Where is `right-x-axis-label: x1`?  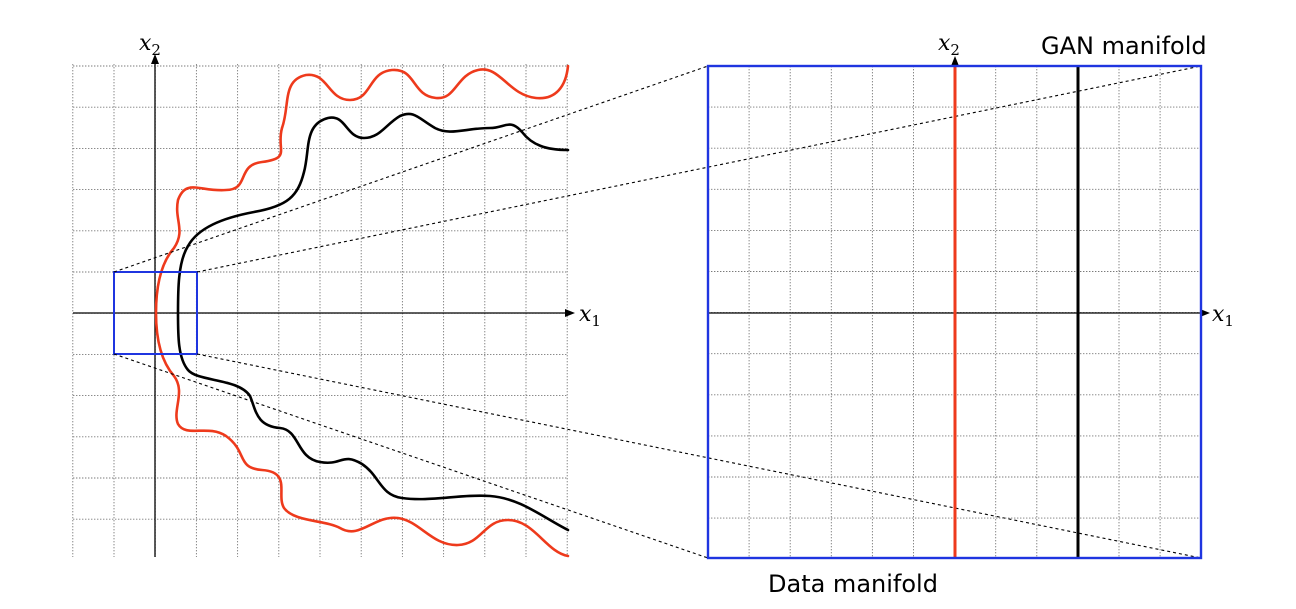 right-x-axis-label: x1 is located at coordinates (1223, 316).